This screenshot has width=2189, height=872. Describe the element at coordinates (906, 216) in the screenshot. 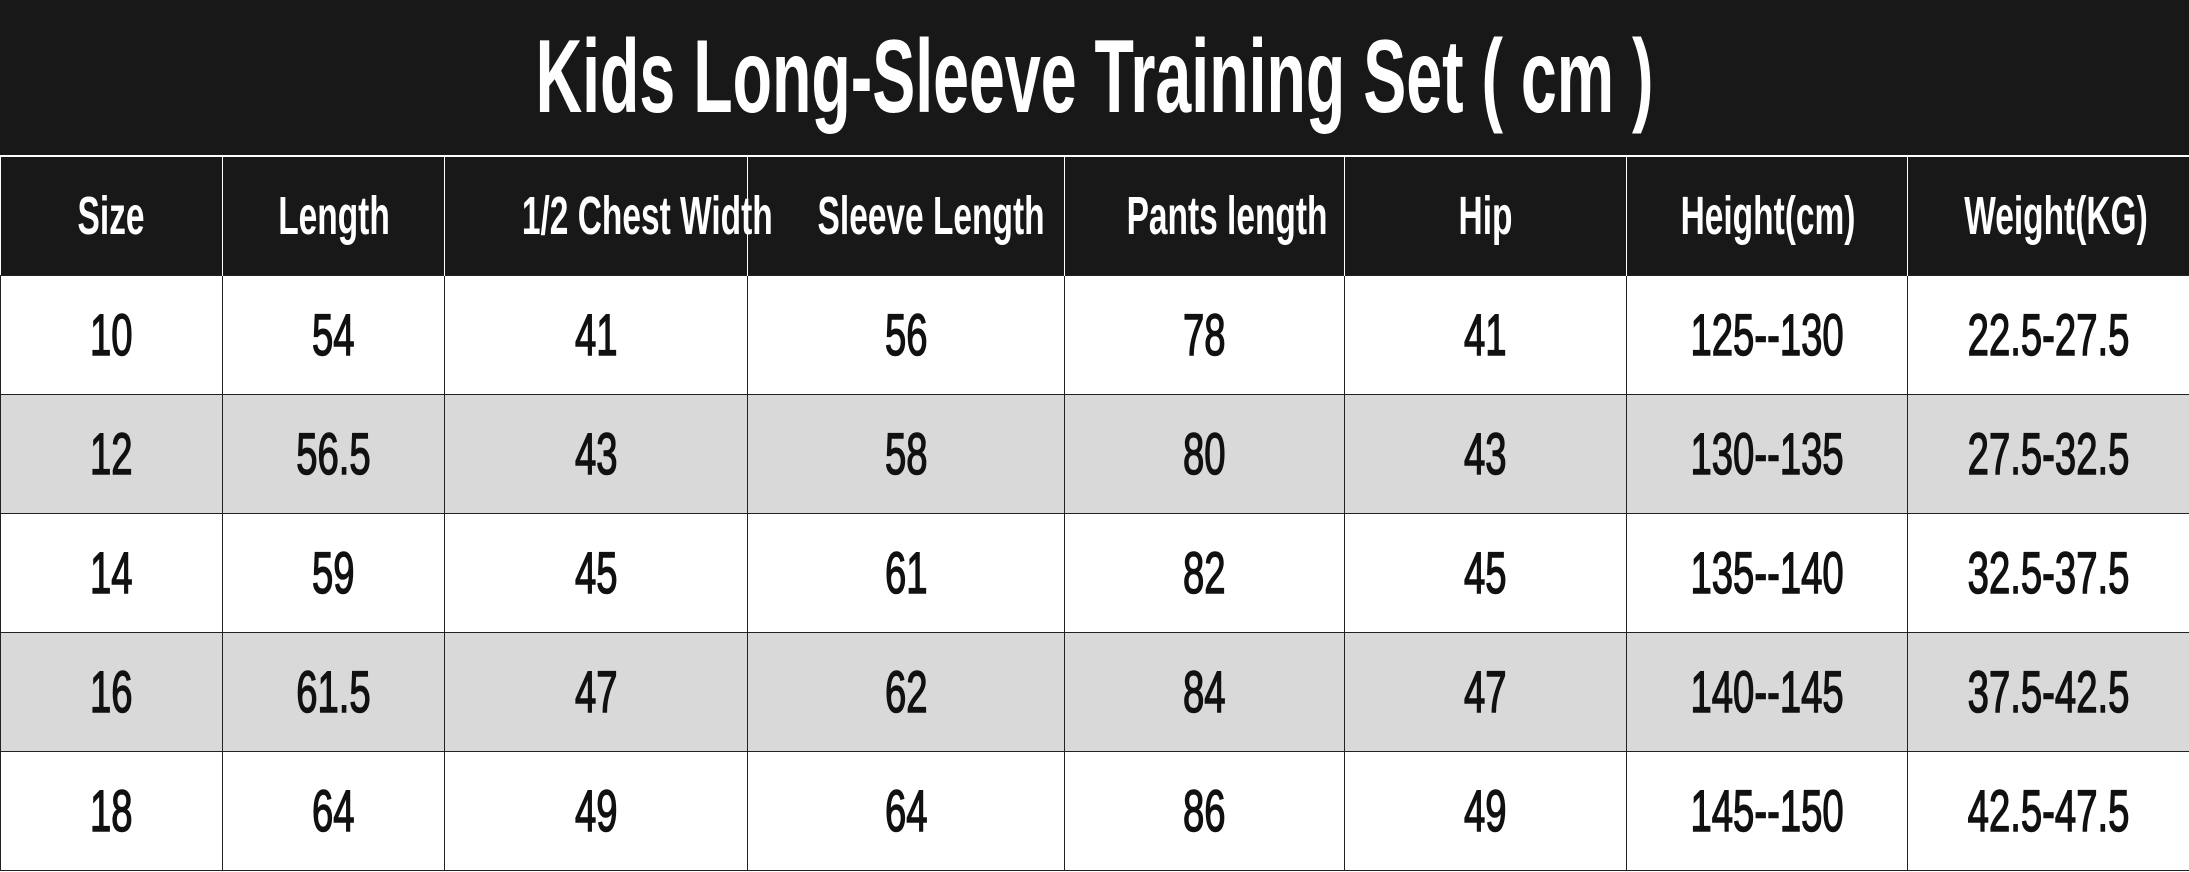

I see `column-header: Sleeve Length` at that location.